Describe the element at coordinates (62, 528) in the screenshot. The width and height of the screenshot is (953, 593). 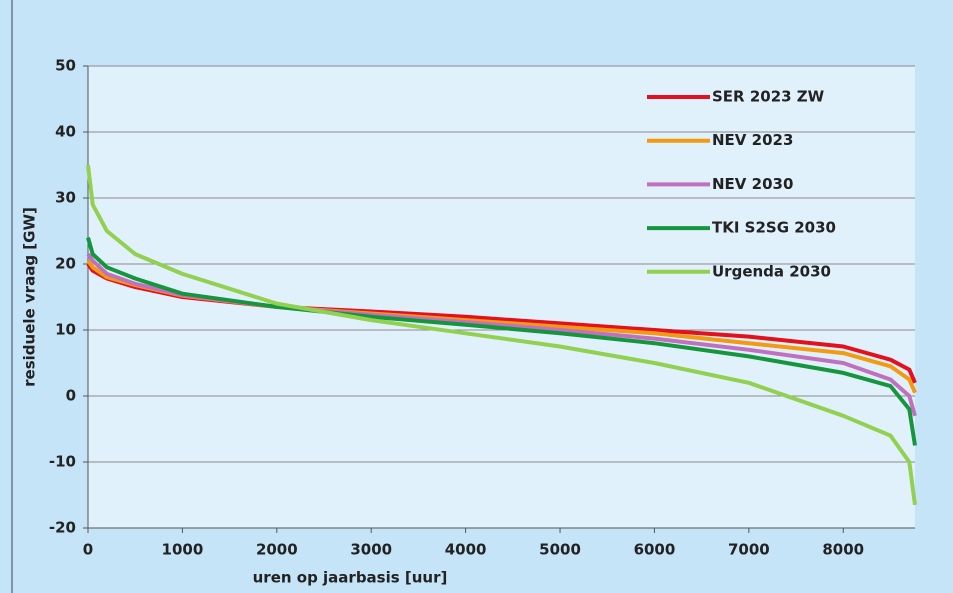
I see `y-tick-label: -20` at that location.